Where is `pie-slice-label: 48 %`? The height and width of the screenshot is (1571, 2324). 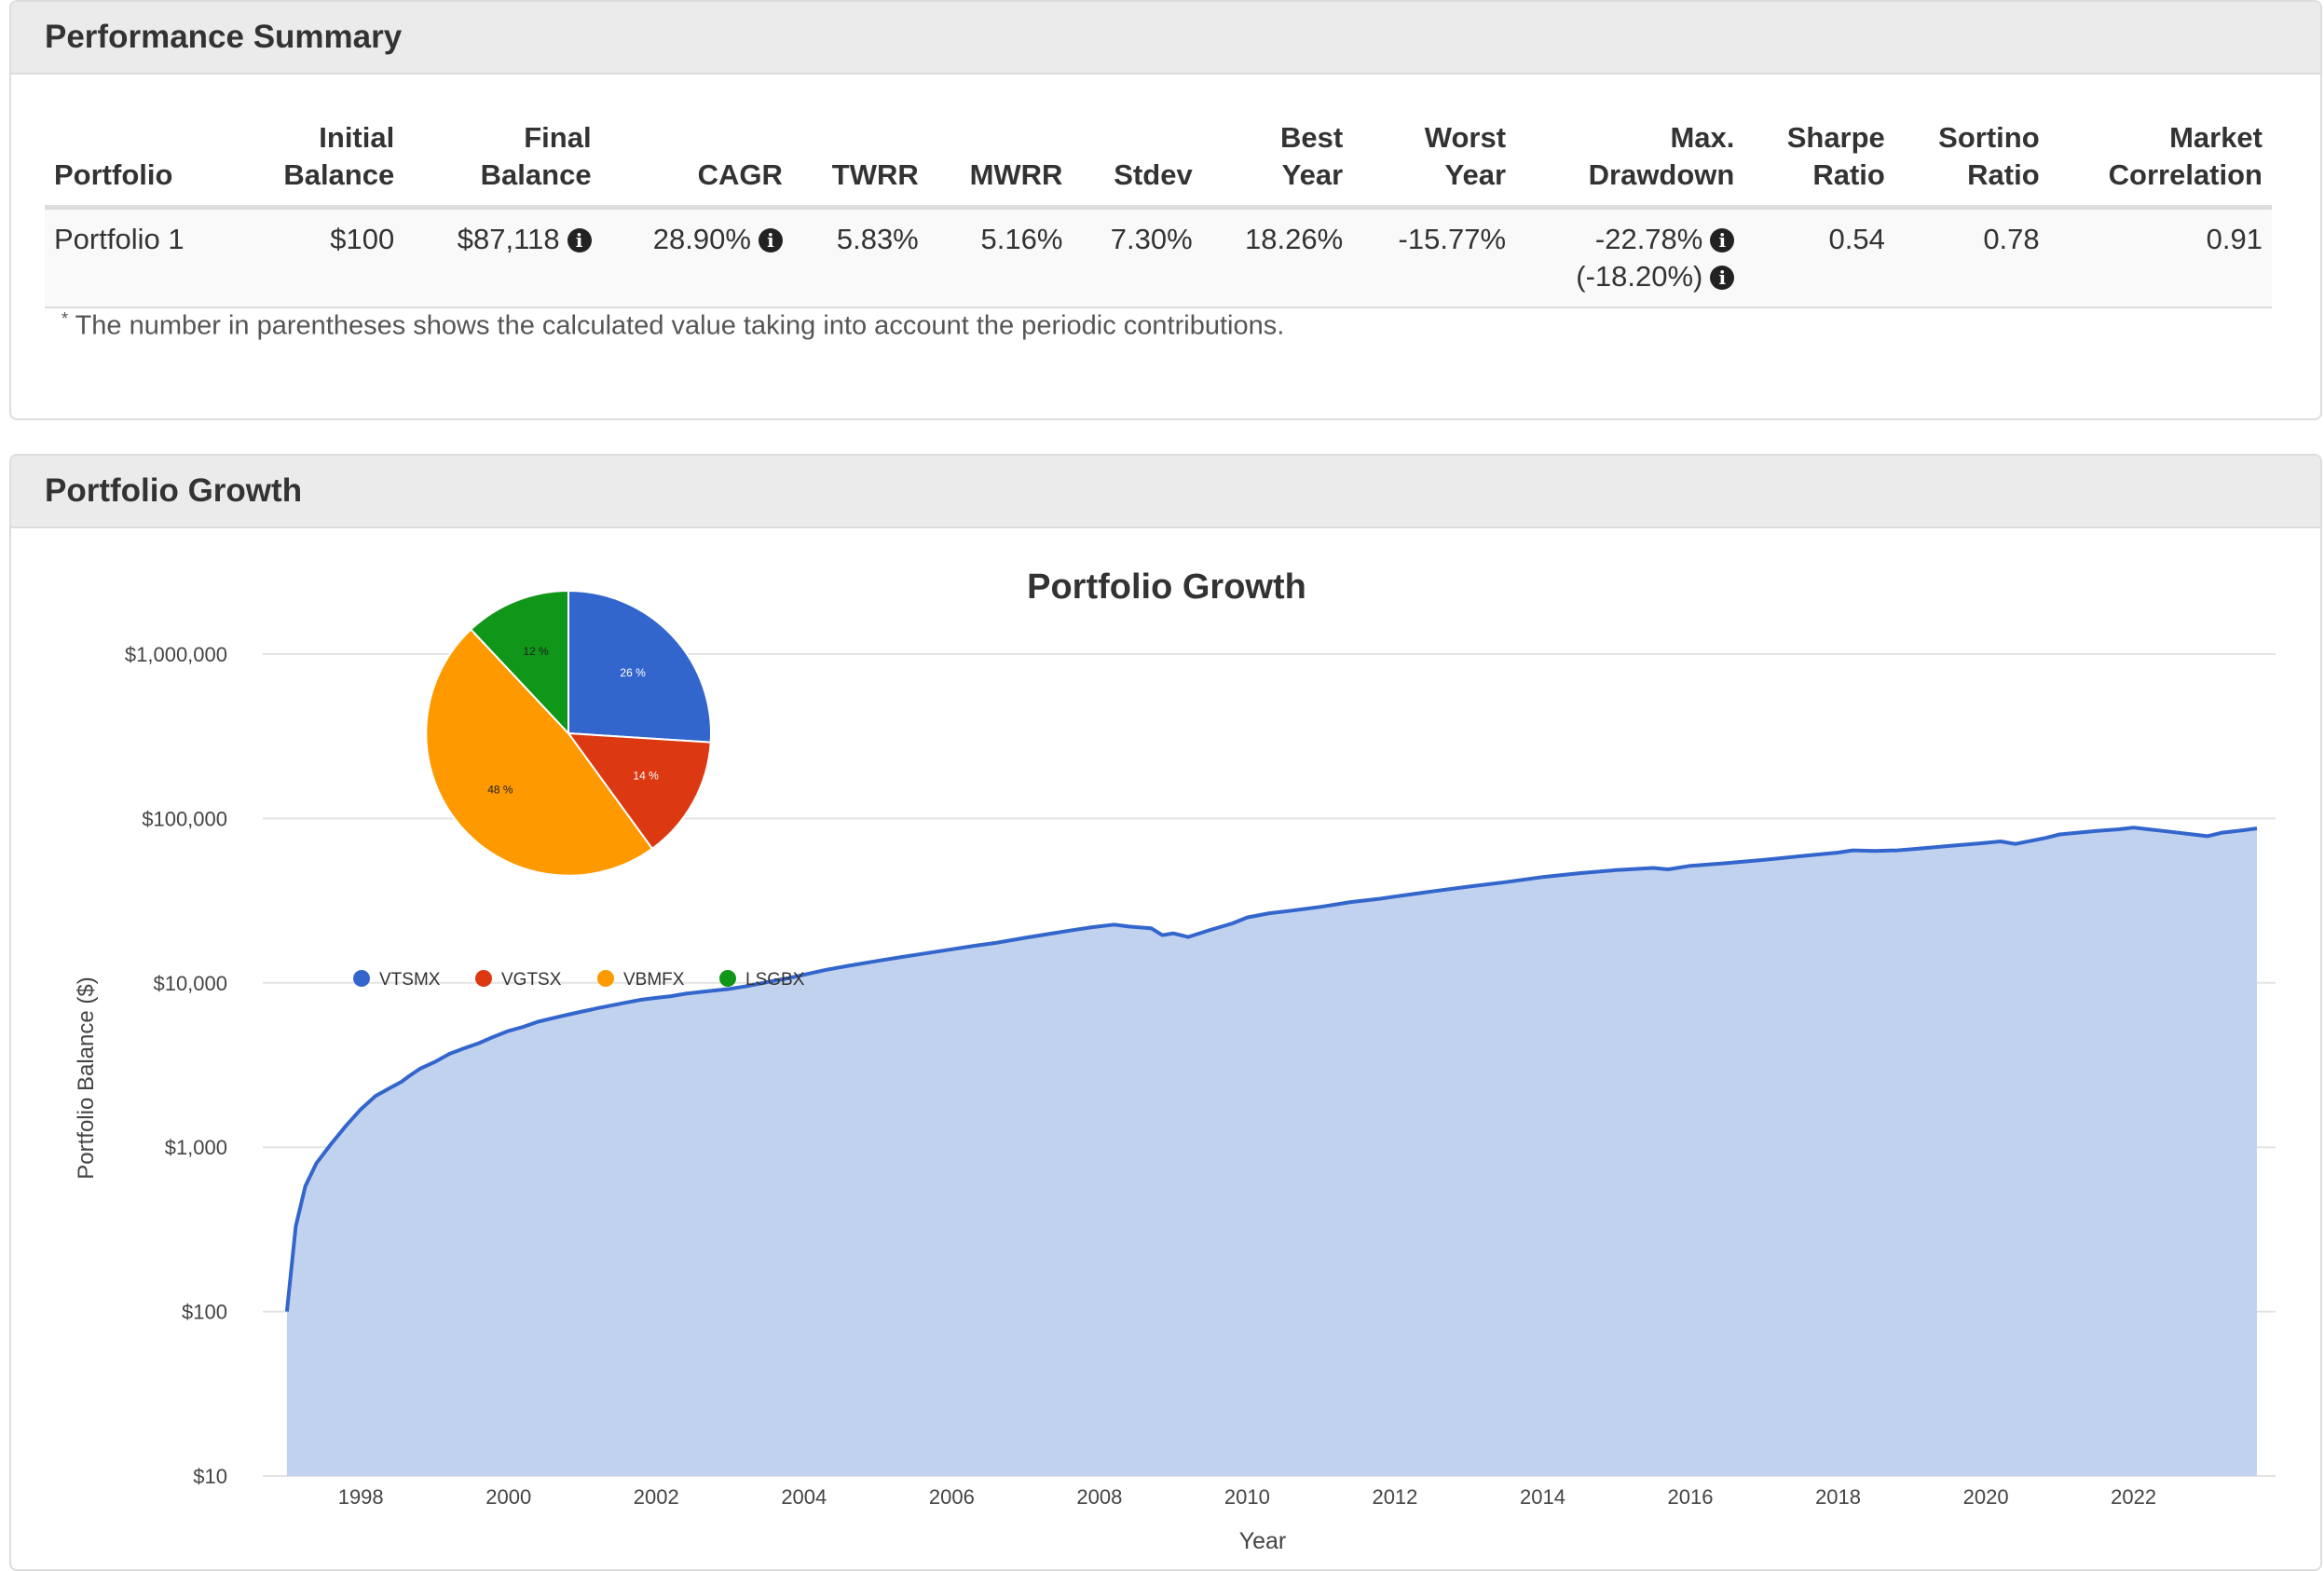 pie-slice-label: 48 % is located at coordinates (500, 790).